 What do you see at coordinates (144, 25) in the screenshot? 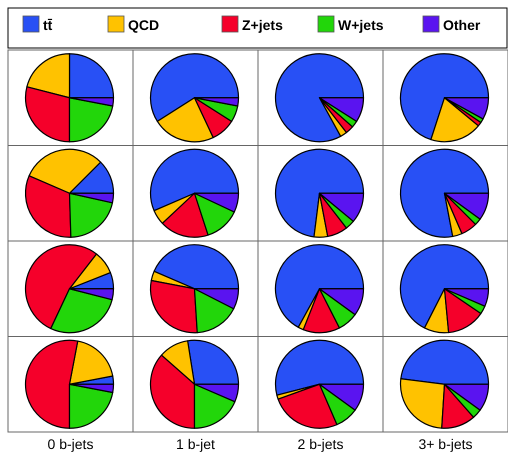
I see `legend-label: QCD` at bounding box center [144, 25].